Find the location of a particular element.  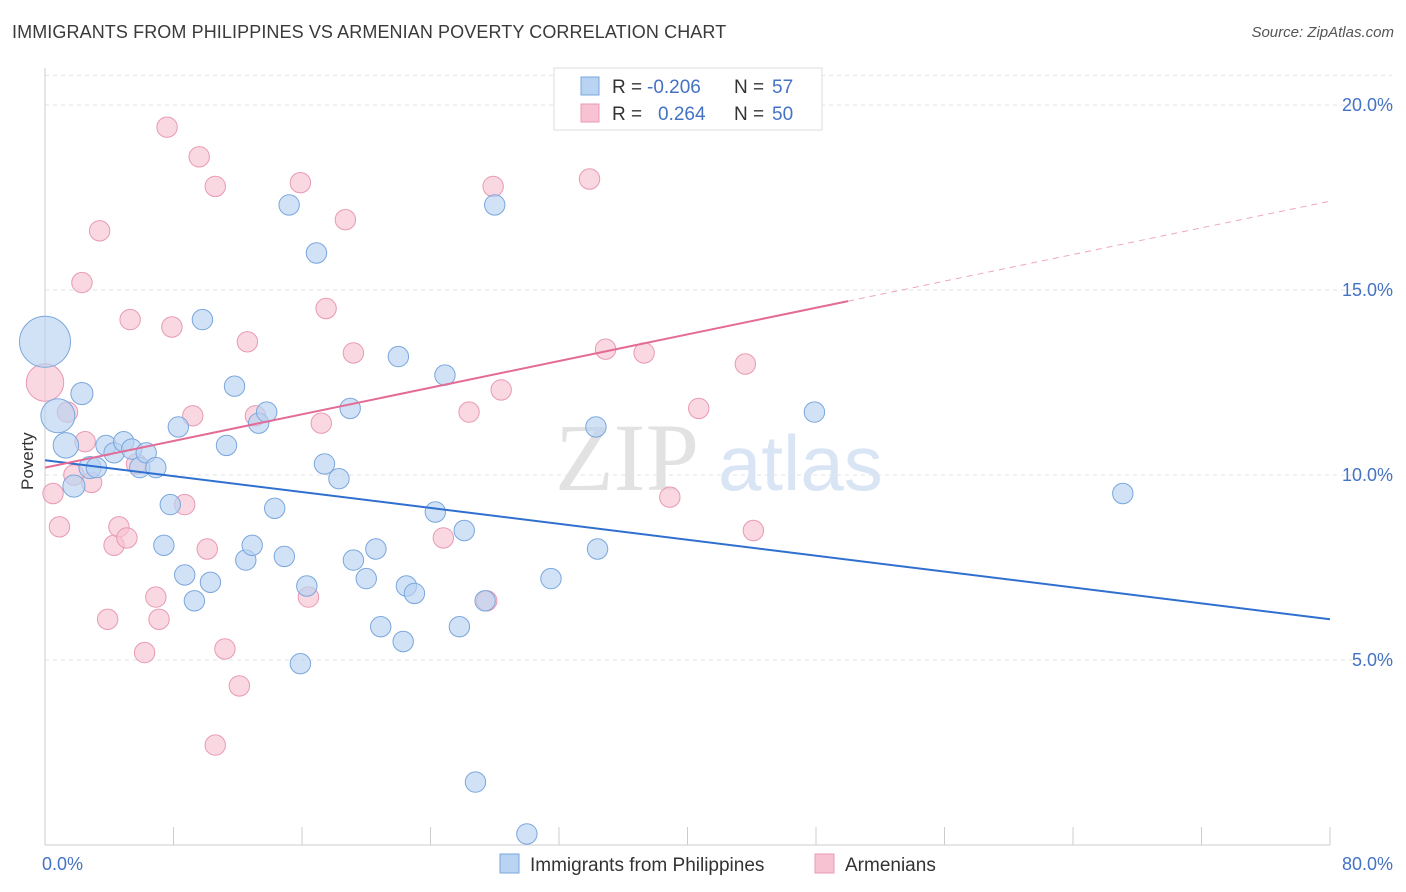

y-tick-label: 10.0% is located at coordinates (1367, 475).